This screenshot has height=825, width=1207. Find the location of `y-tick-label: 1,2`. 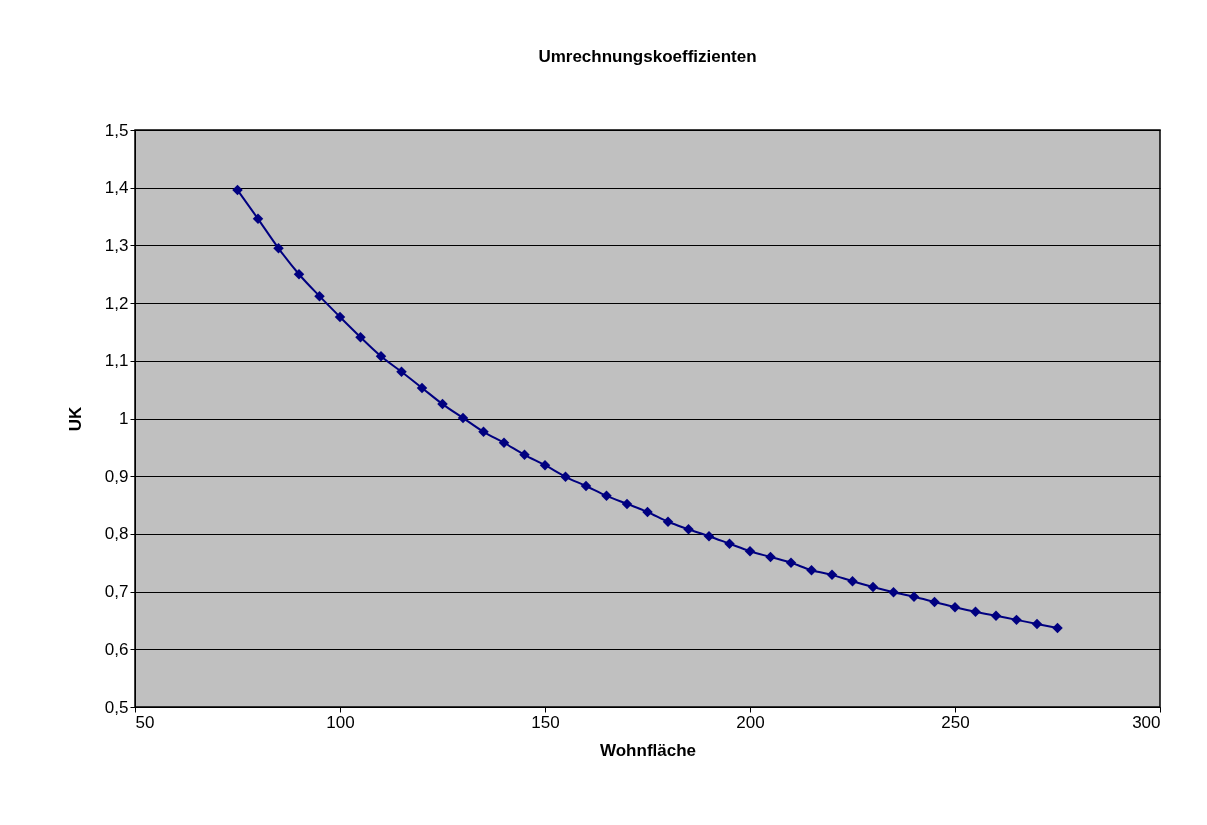

y-tick-label: 1,2 is located at coordinates (116, 303).